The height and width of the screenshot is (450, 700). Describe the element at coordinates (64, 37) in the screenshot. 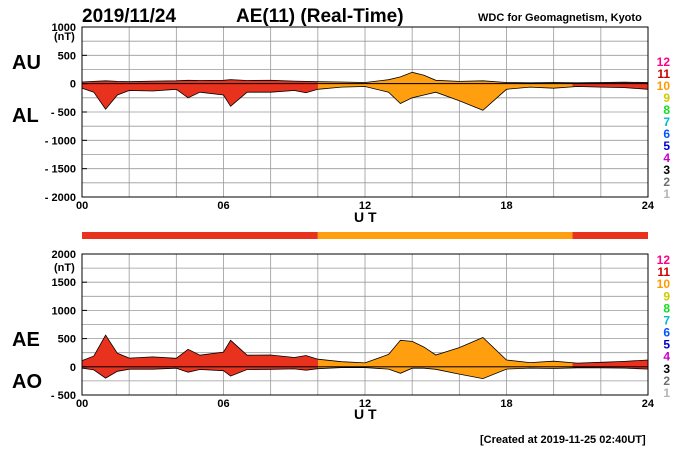

I see `au-al-unit-label: (nT)` at that location.